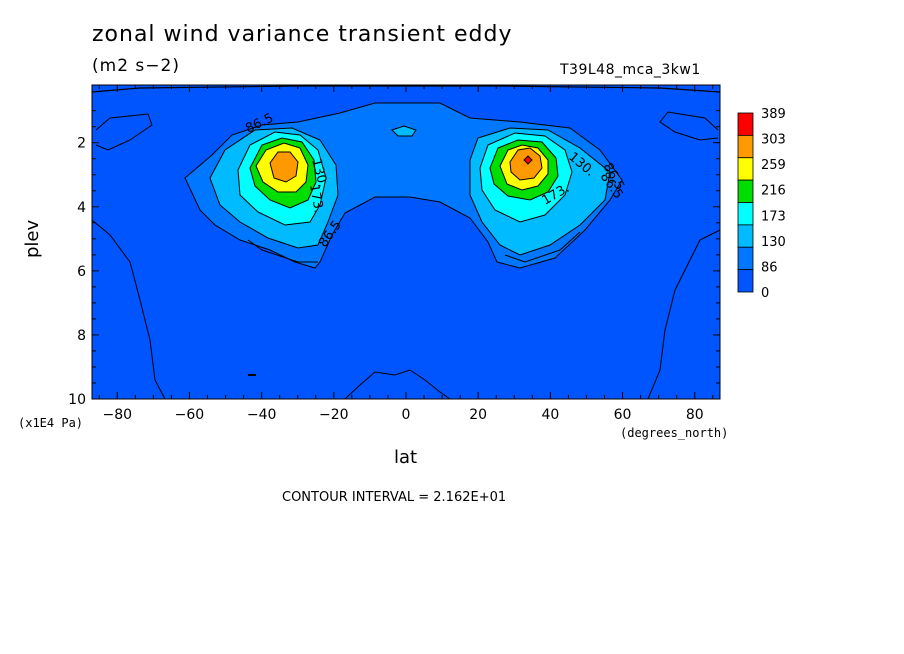 This screenshot has width=904, height=654. Describe the element at coordinates (397, 384) in the screenshot. I see `contour-line-surface` at that location.